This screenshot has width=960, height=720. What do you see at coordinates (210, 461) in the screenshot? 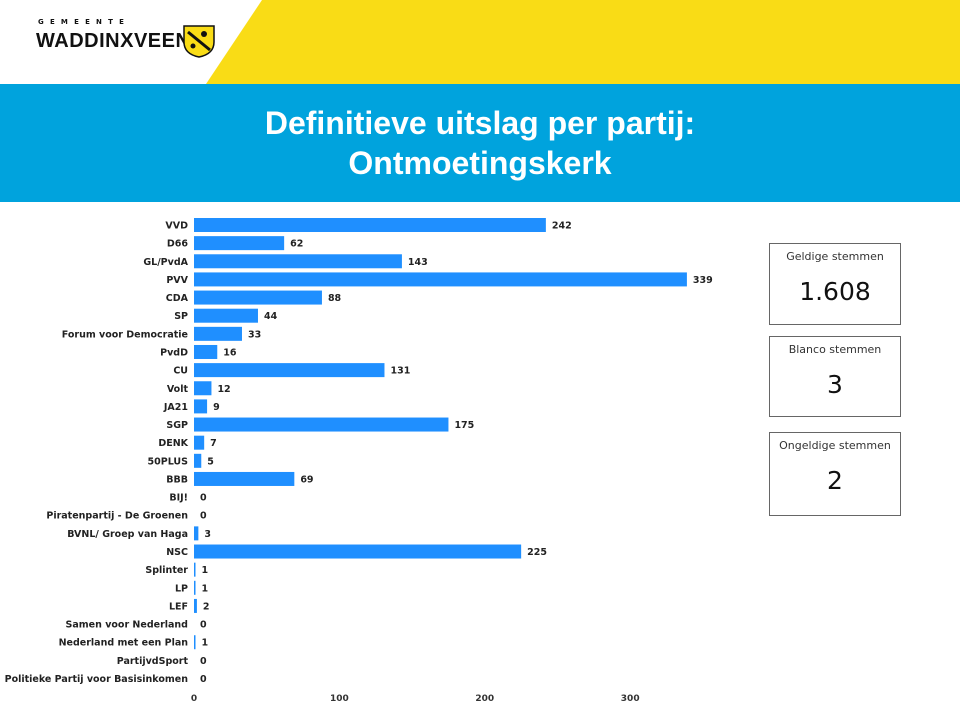
I see `data-label: 5` at bounding box center [210, 461].